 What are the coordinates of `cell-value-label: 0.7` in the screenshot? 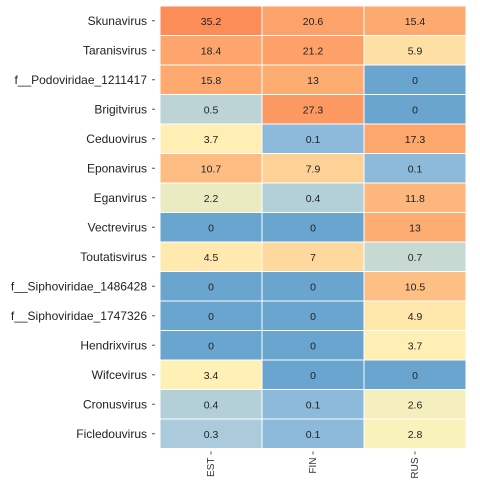 It's located at (415, 258).